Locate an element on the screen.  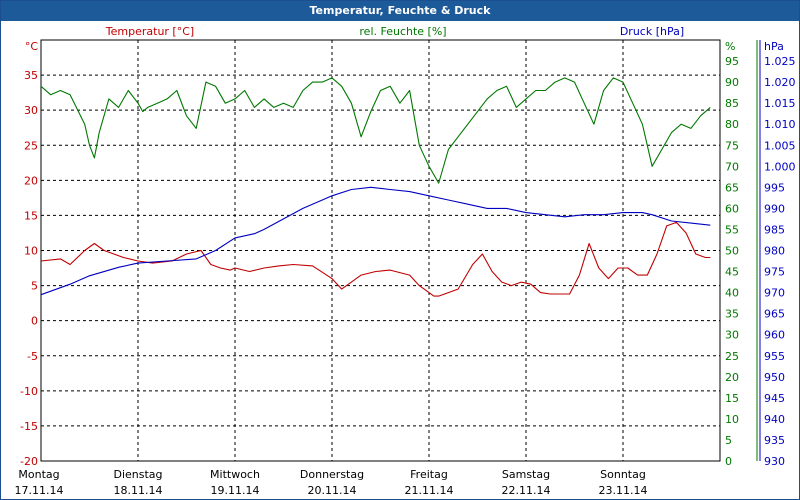
x-day-label: Freitag is located at coordinates (429, 474).